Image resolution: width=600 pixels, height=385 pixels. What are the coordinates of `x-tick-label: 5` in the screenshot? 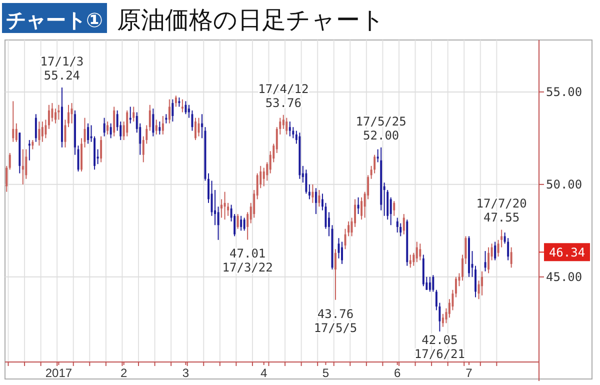 It's located at (326, 373).